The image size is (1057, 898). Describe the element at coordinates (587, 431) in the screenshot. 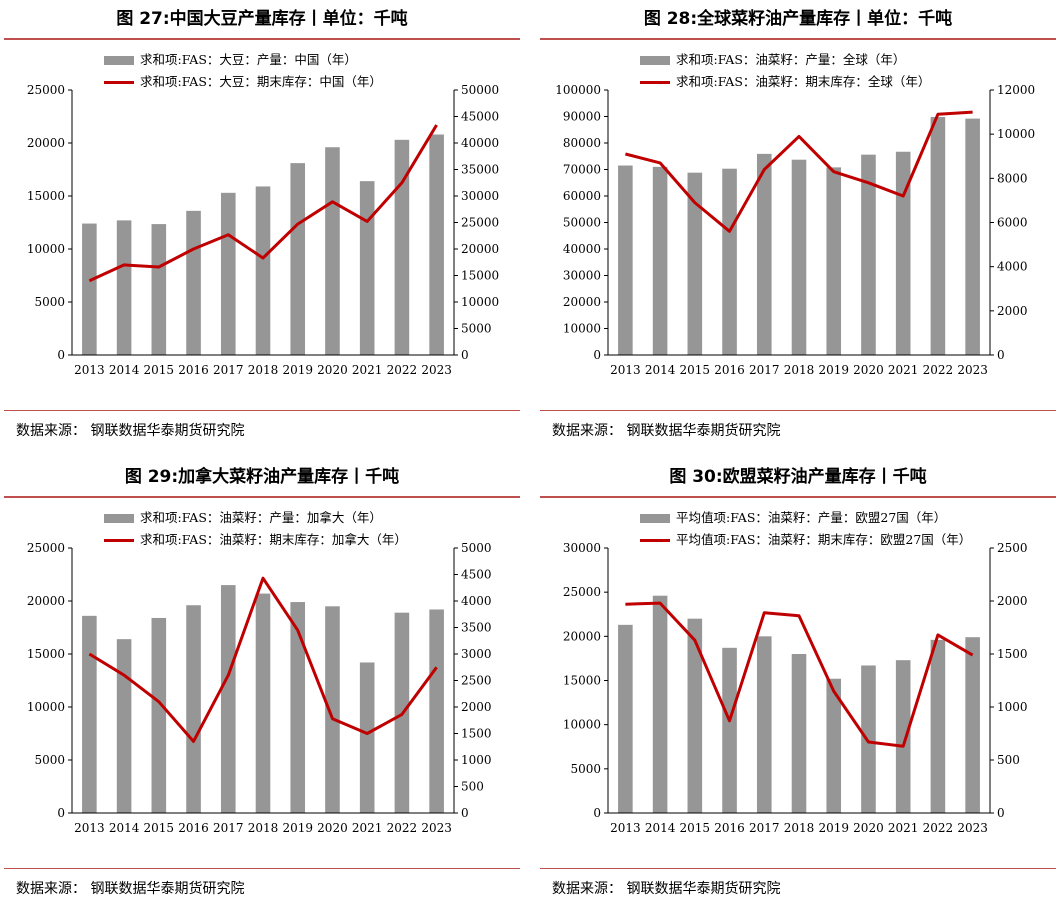

I see `source-label: 数据来源：` at that location.